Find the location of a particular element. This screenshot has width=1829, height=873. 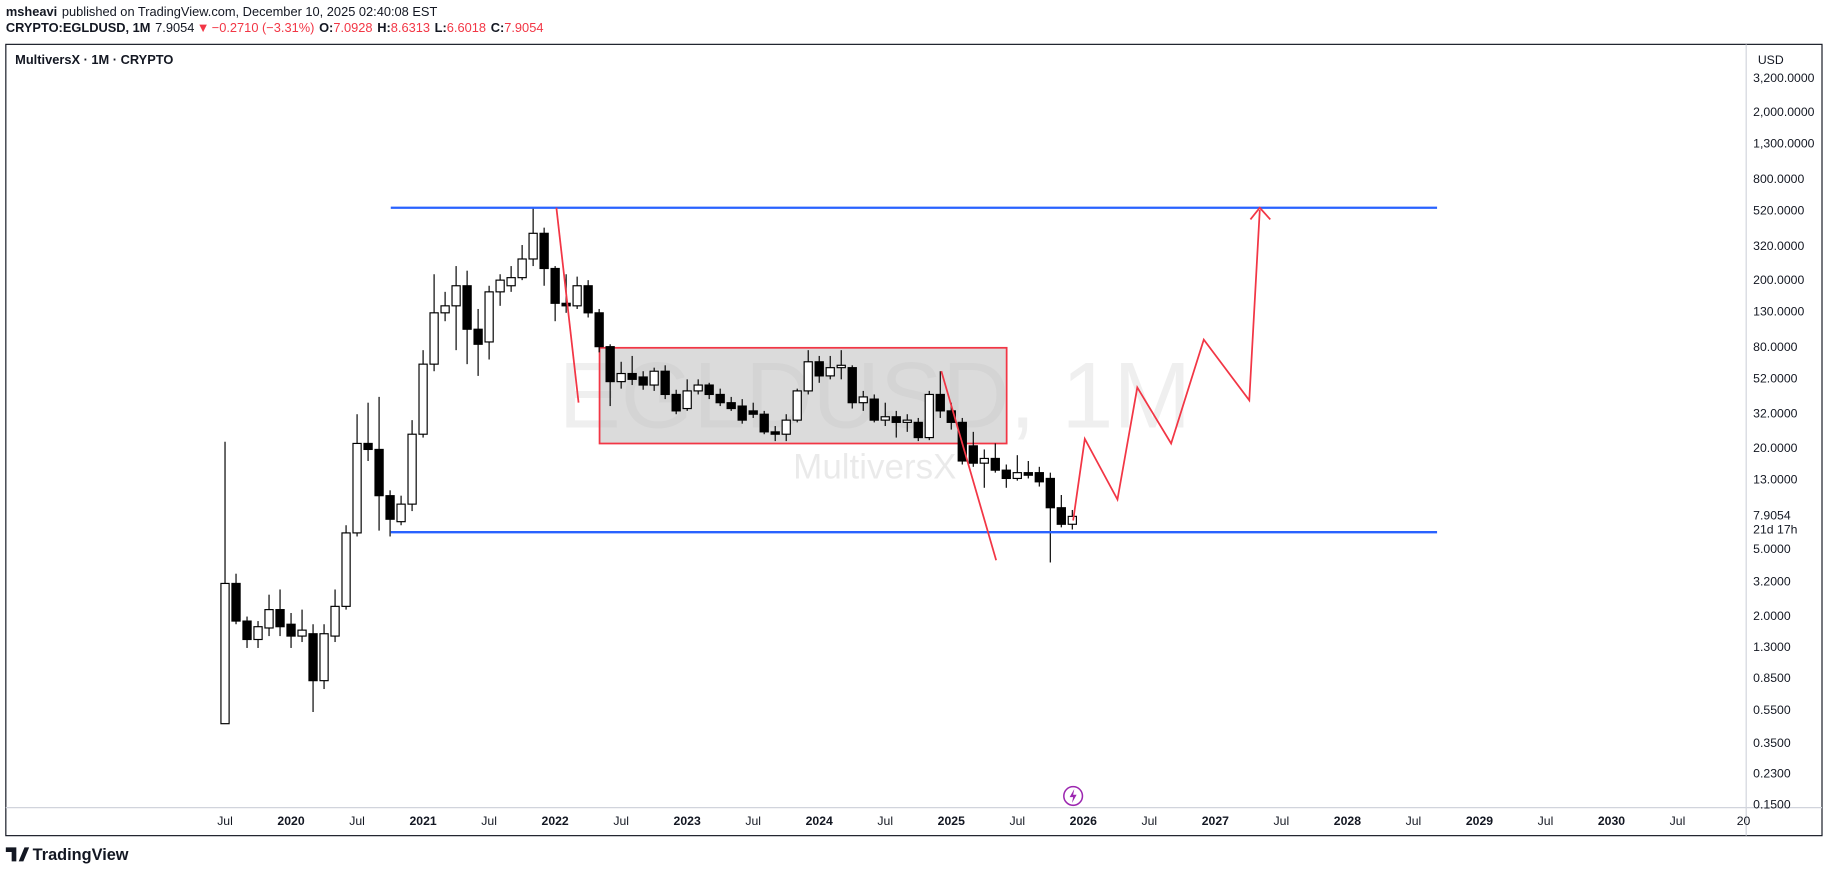

y-tick-label: 13.0000 is located at coordinates (1775, 479).